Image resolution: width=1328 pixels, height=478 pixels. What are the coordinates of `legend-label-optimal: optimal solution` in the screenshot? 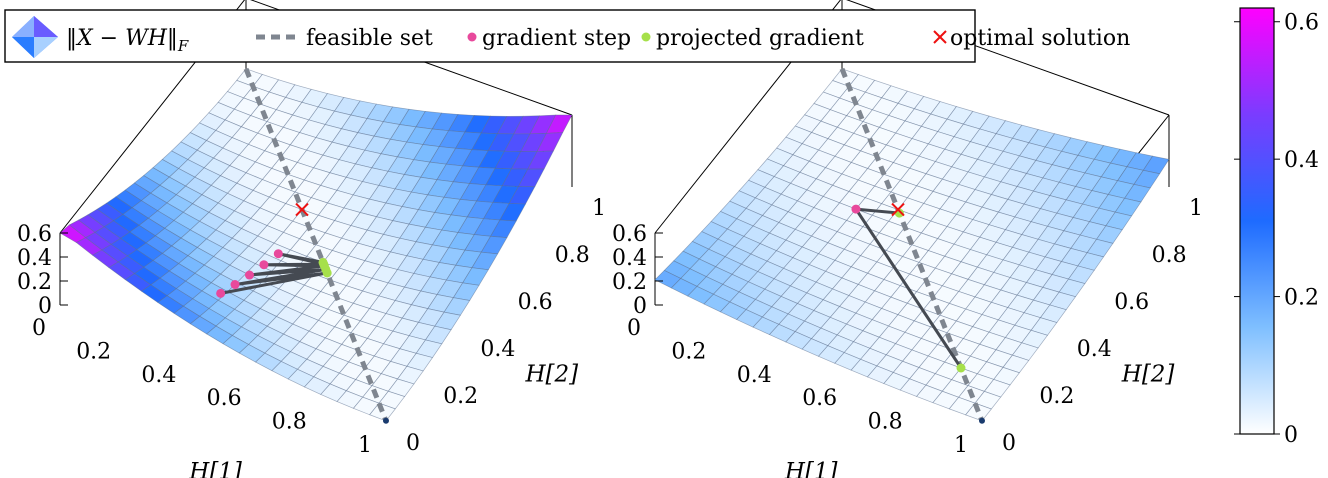 It's located at (1040, 38).